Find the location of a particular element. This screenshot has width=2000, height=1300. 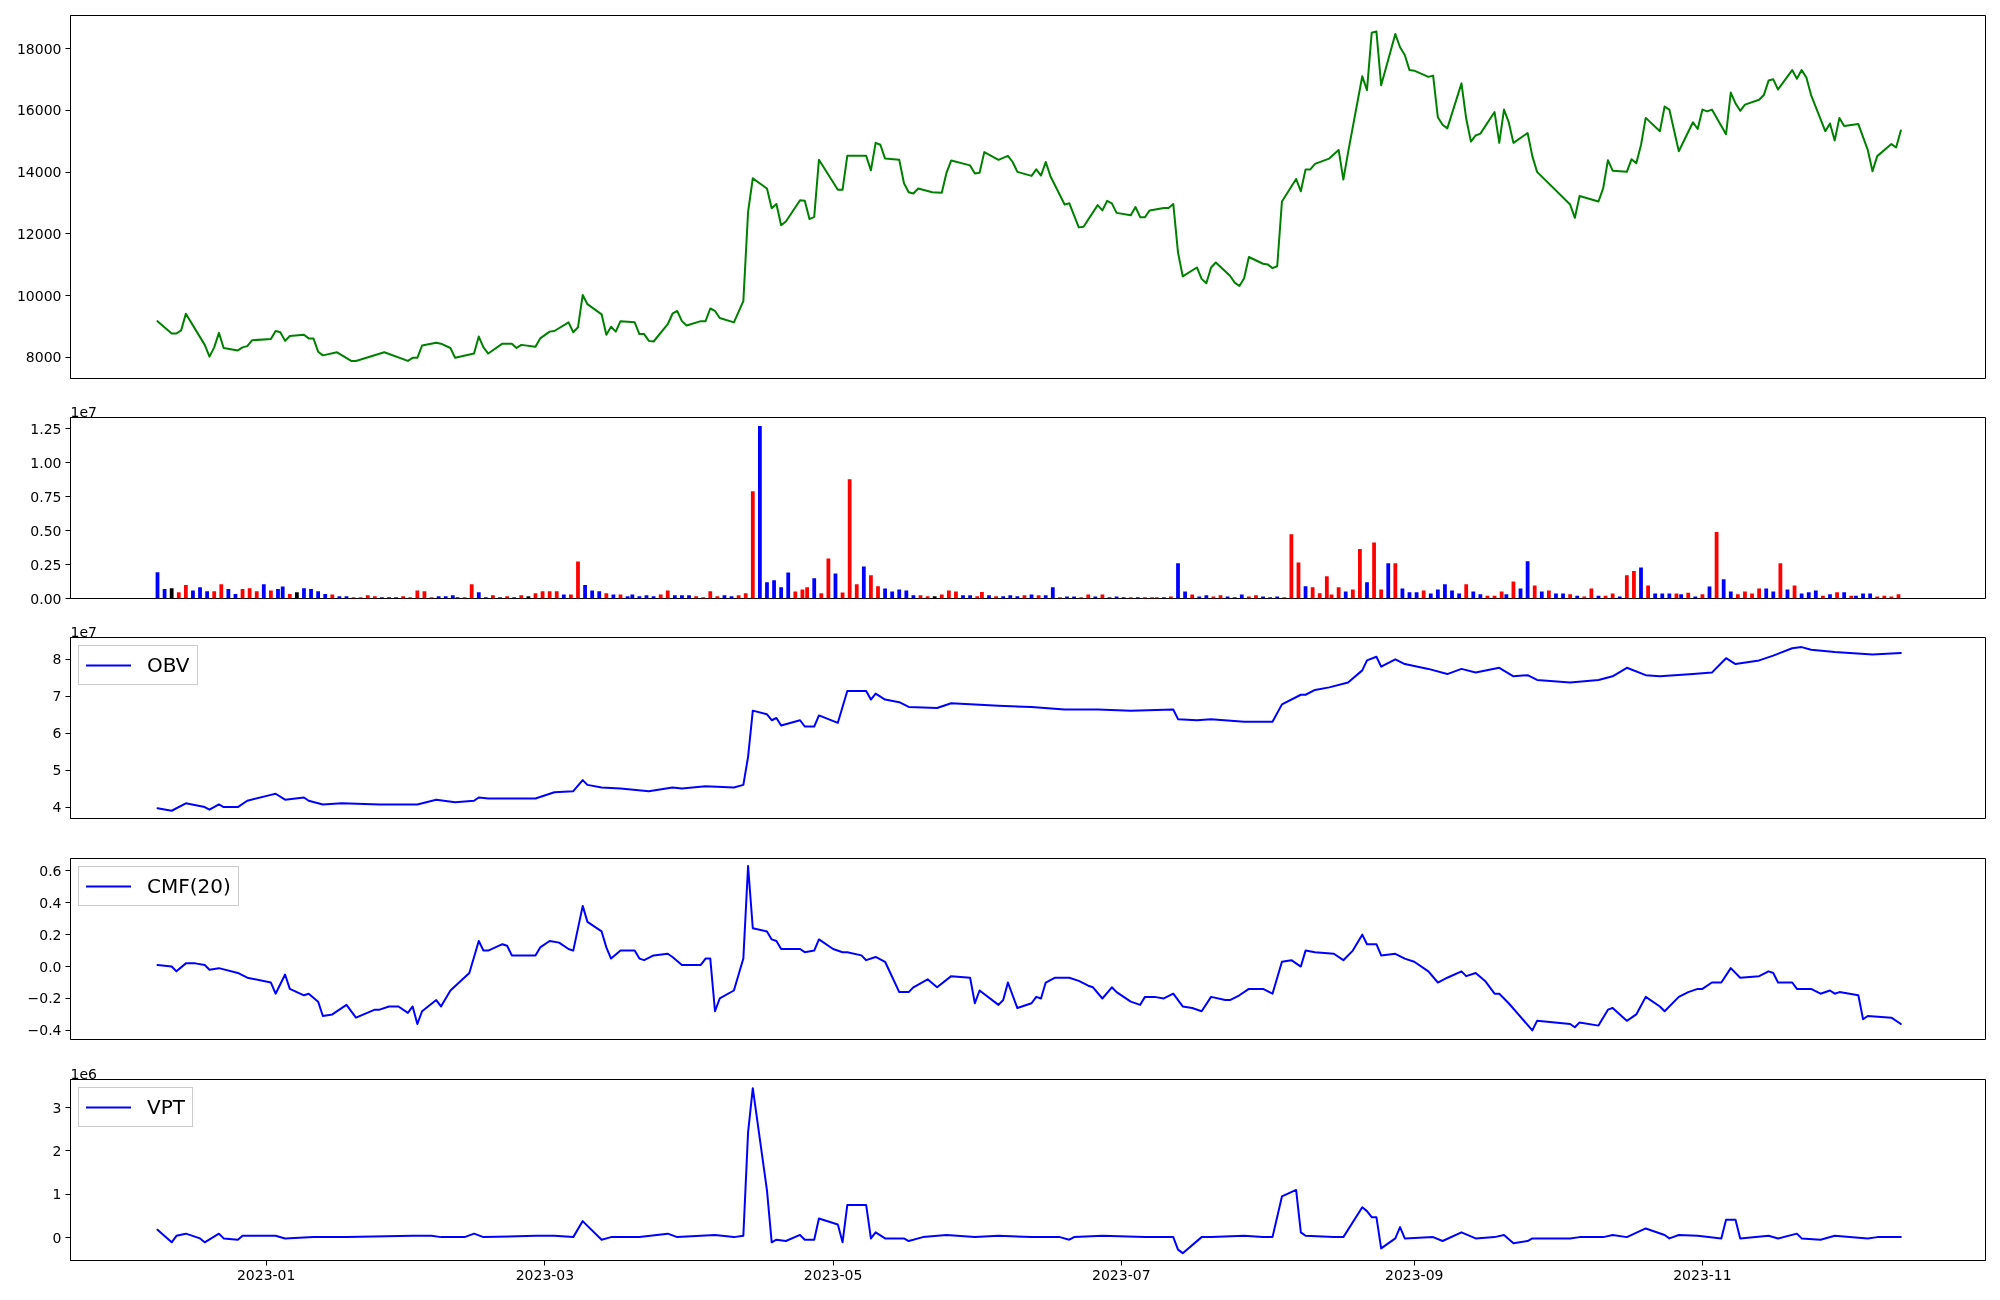

y-tick-label: 10000 is located at coordinates (39, 295).